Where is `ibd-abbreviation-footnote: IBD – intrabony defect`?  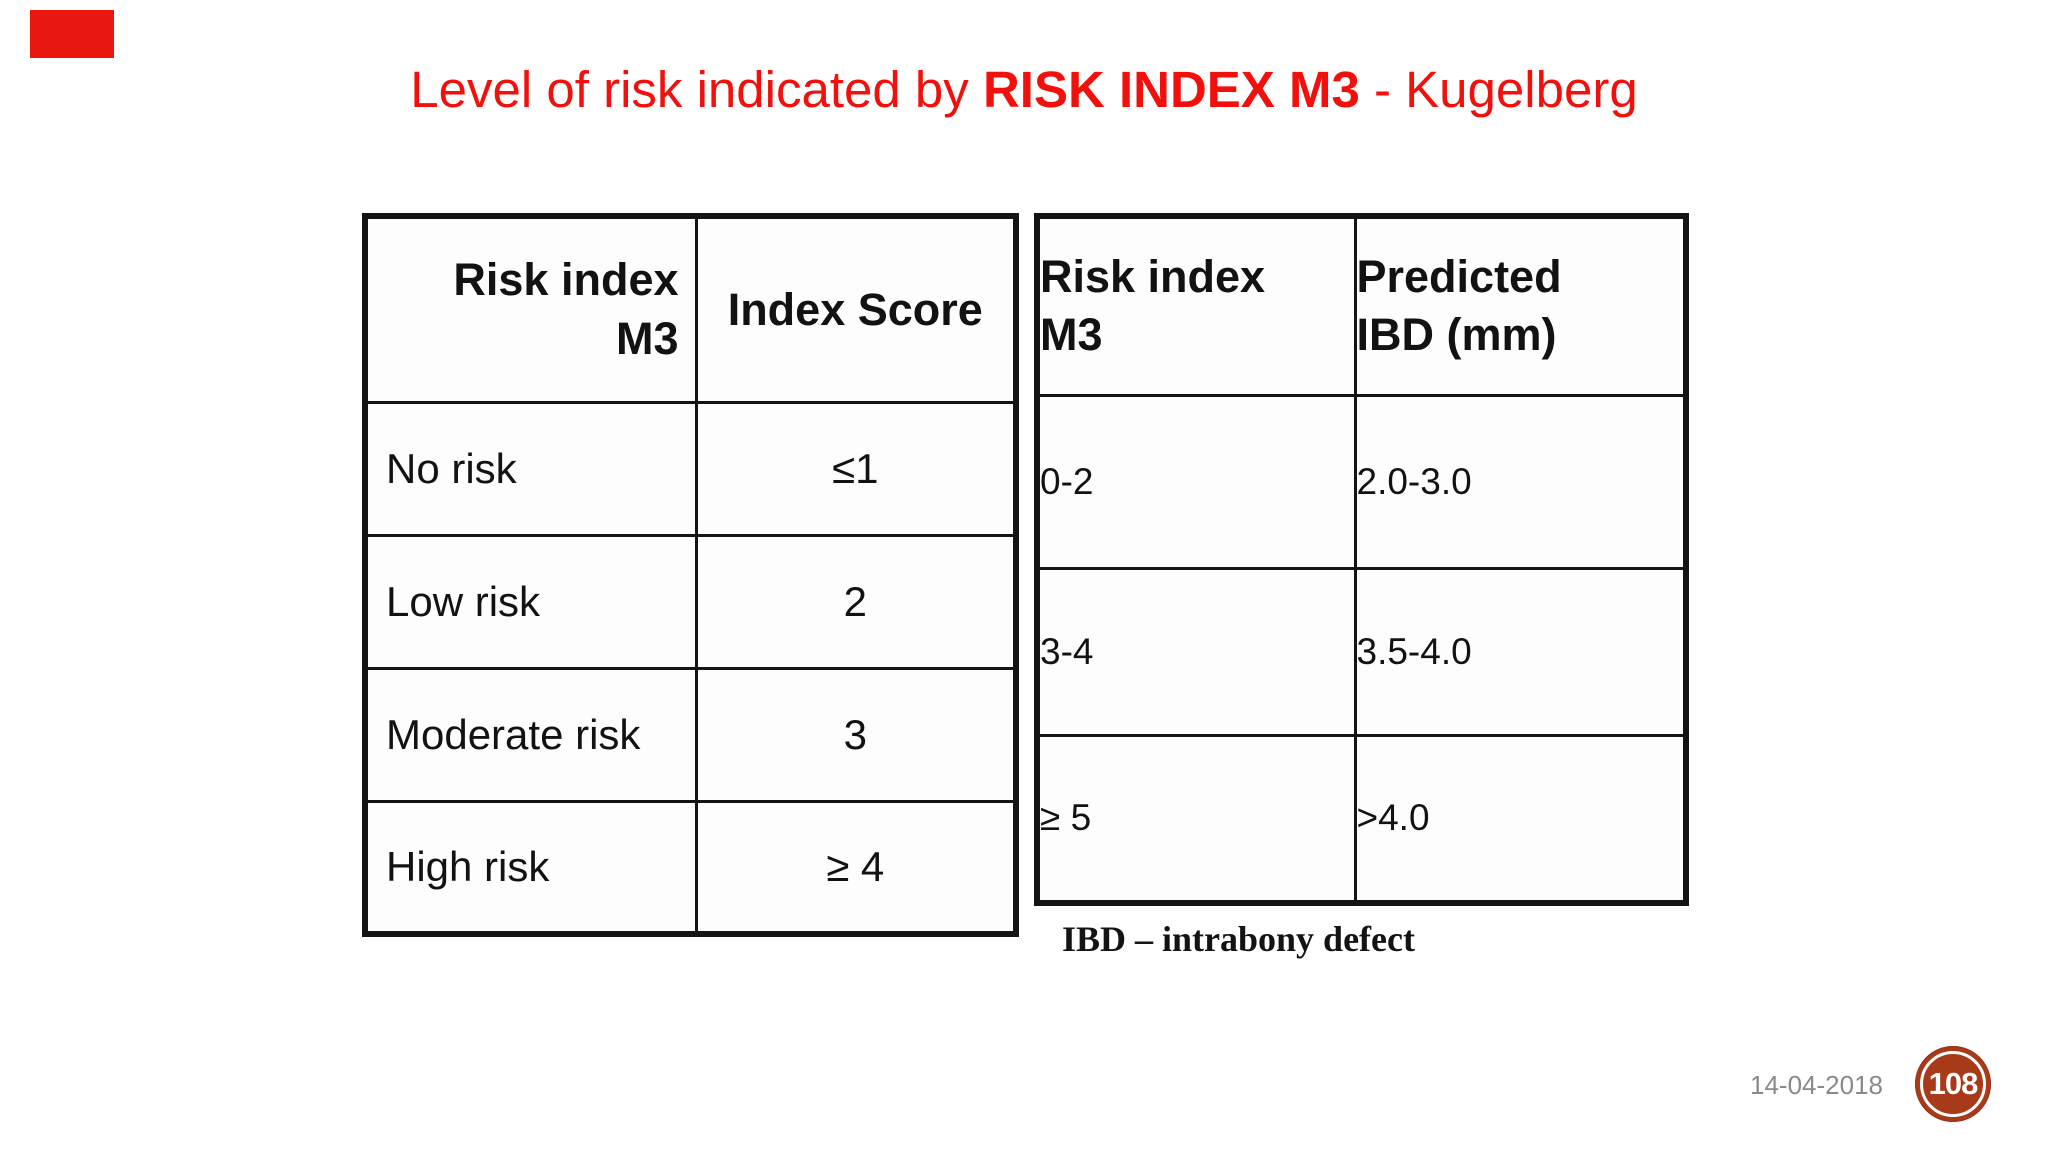 ibd-abbreviation-footnote: IBD – intrabony defect is located at coordinates (1238, 939).